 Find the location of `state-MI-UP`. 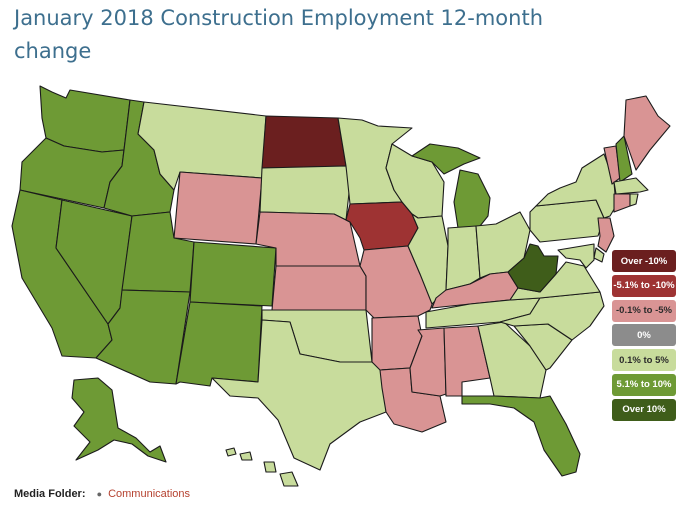

state-MI-UP is located at coordinates (446, 159).